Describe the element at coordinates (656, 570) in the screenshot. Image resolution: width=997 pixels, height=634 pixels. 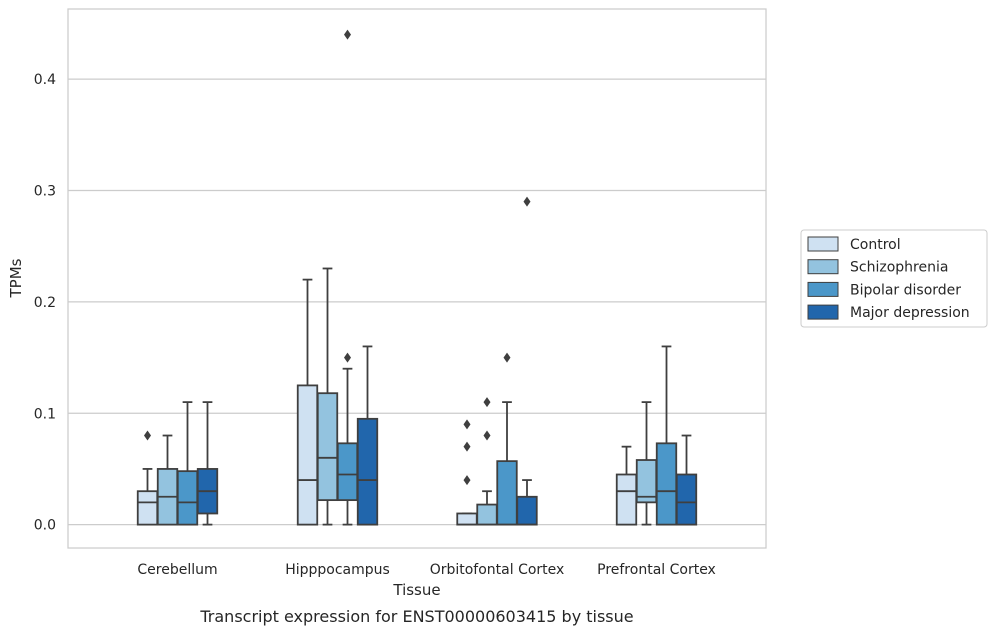
I see `x-tick-label: Prefrontal Cortex` at that location.